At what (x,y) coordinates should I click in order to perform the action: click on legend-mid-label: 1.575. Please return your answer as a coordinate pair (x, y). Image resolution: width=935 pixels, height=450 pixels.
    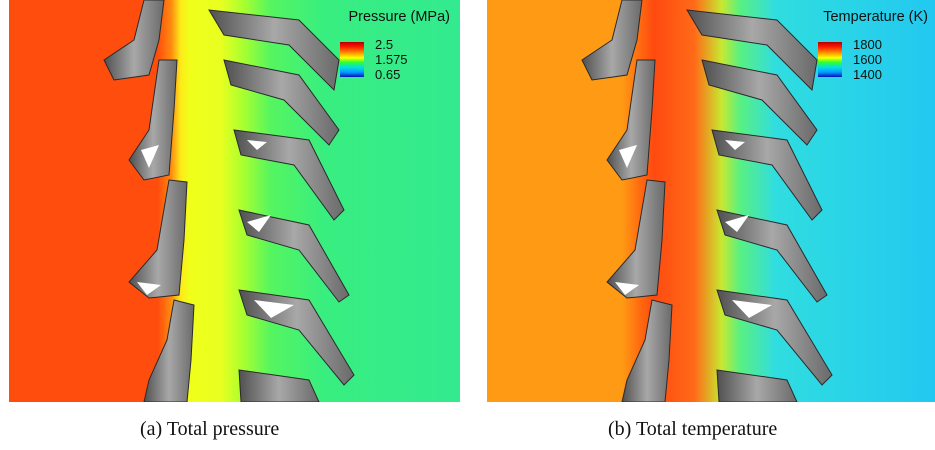
    Looking at the image, I should click on (391, 59).